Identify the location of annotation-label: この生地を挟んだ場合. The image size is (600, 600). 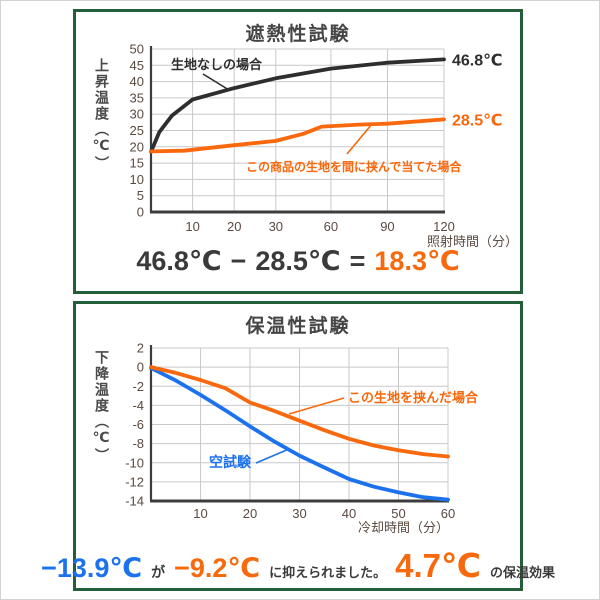
(413, 397).